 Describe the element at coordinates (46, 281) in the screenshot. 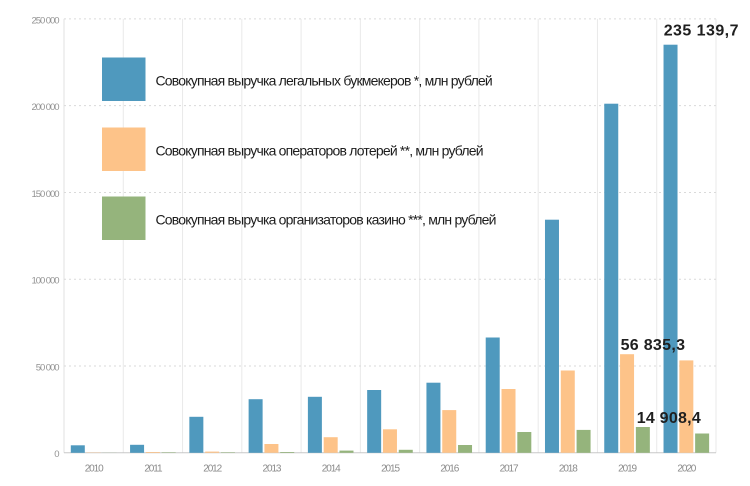

I see `svg-text: 100 000` at that location.